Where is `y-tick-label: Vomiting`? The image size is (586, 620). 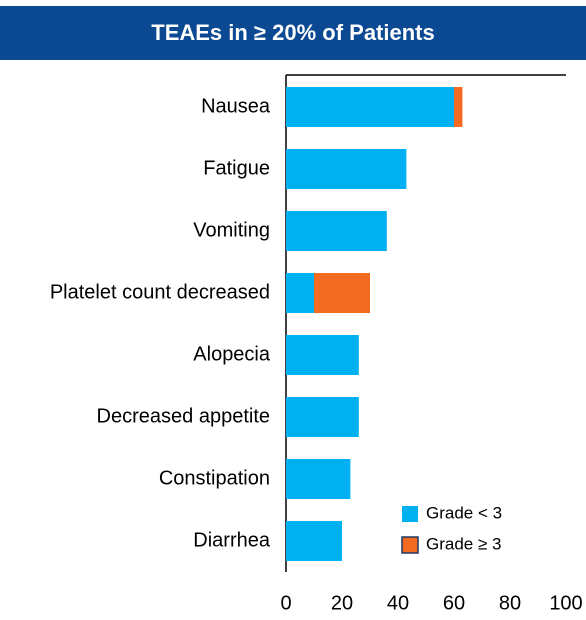 y-tick-label: Vomiting is located at coordinates (231, 230).